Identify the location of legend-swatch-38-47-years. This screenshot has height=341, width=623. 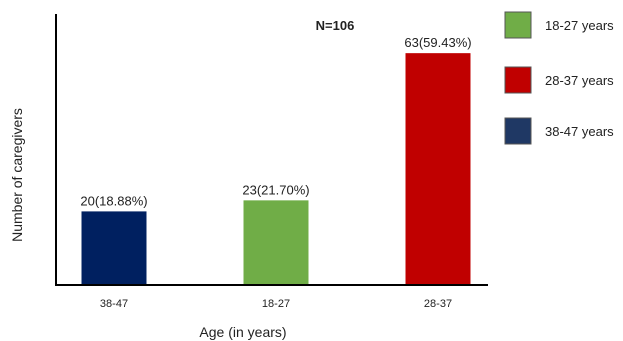
(518, 131).